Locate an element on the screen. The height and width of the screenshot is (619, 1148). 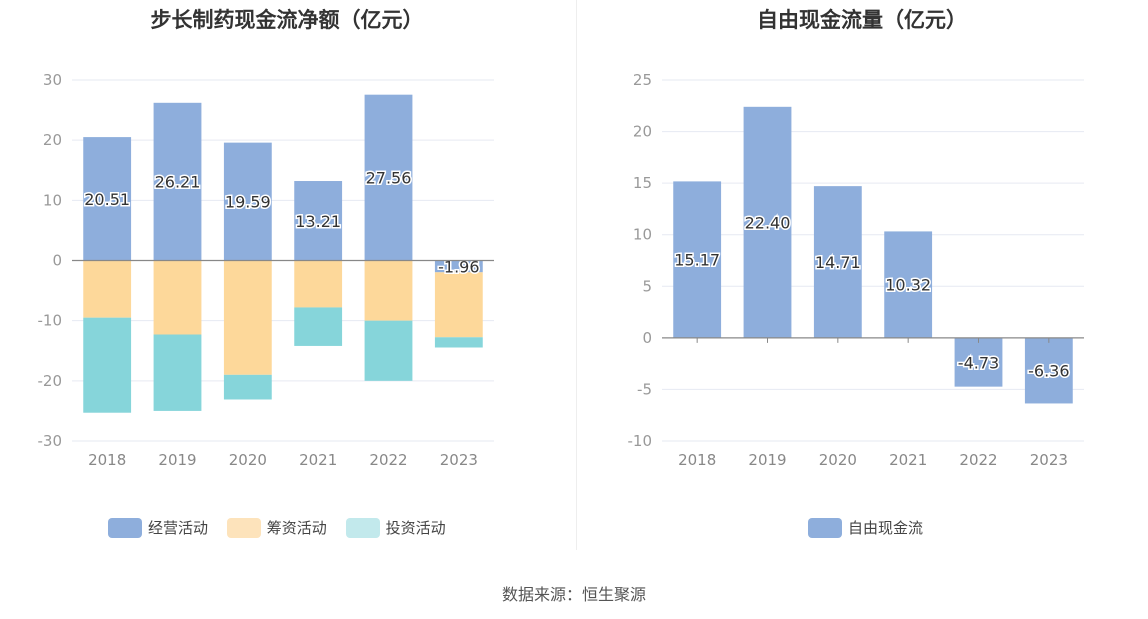
data-label: -6.36 is located at coordinates (1048, 371).